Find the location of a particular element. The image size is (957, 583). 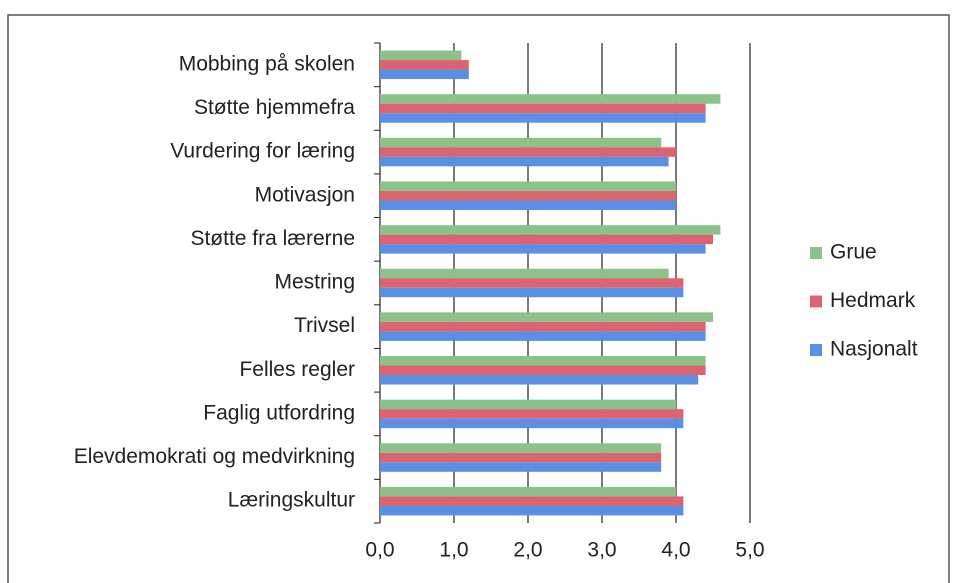

legend-label: Hedmark is located at coordinates (873, 300).